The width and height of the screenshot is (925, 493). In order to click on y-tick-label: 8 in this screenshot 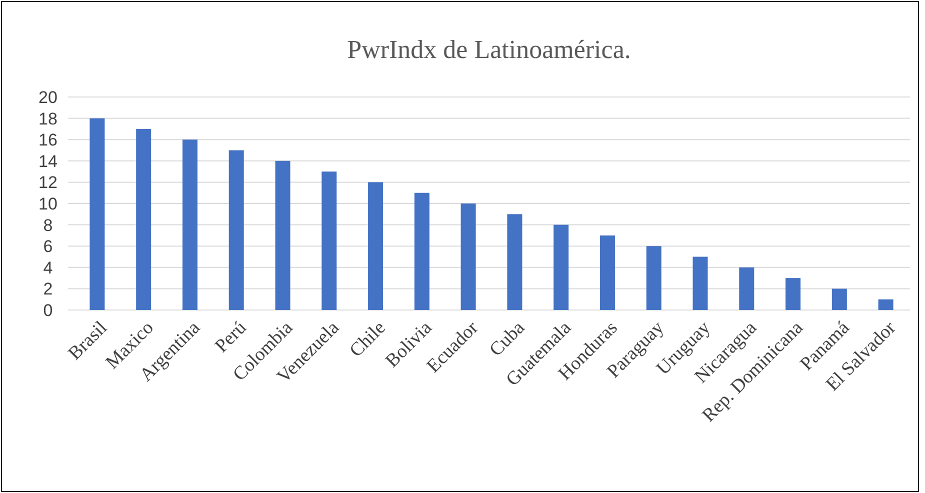, I will do `click(48, 225)`.